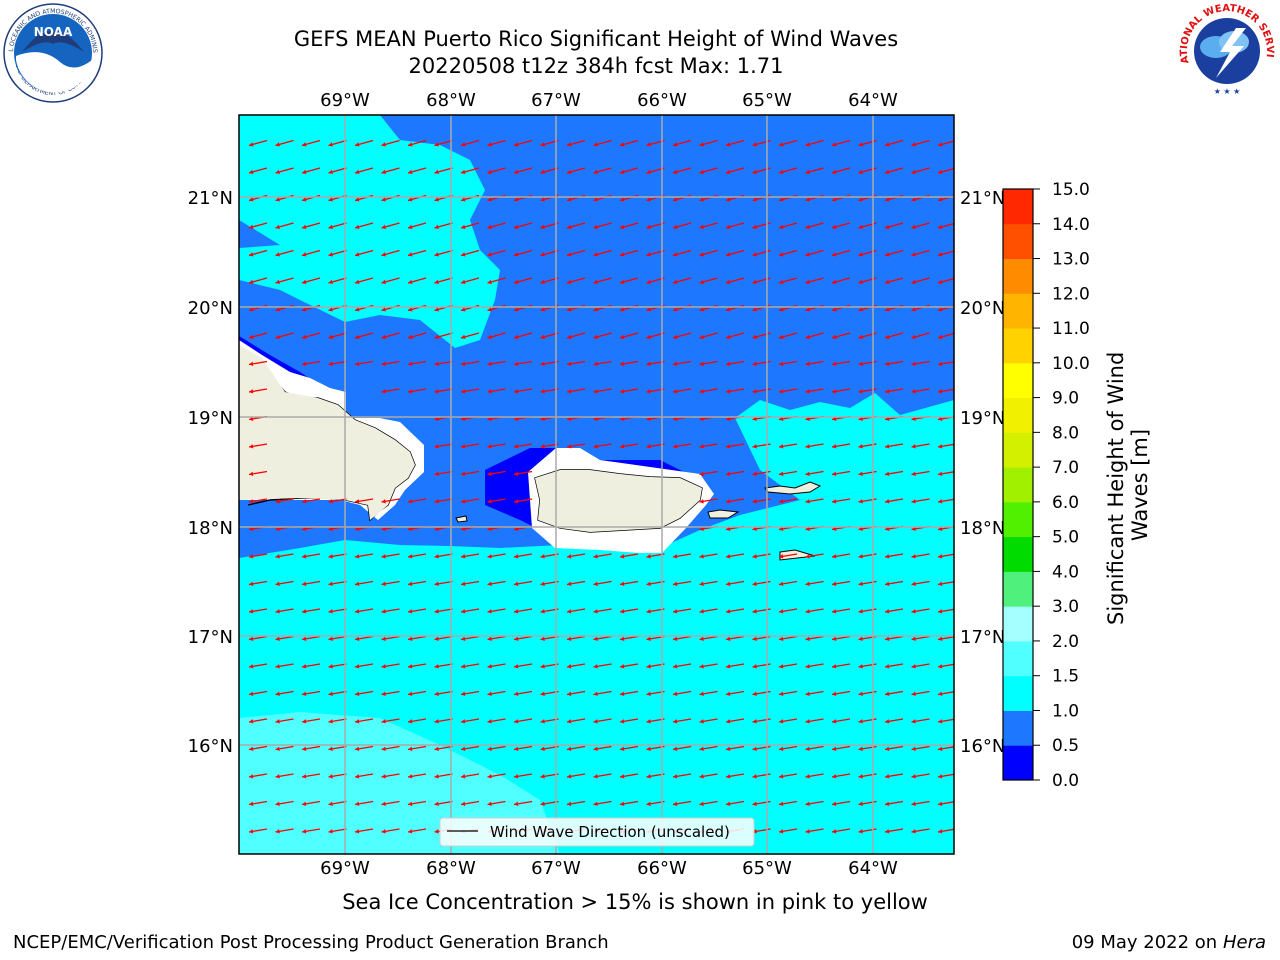 This screenshot has height=960, width=1280. What do you see at coordinates (1169, 942) in the screenshot?
I see `footer-date: 09 May 2022 on Hera` at bounding box center [1169, 942].